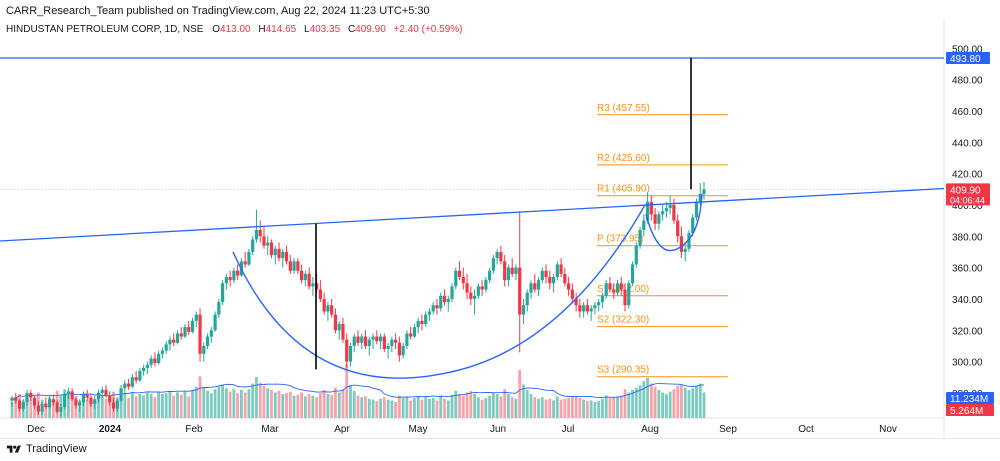 The height and width of the screenshot is (461, 1000). Describe the element at coordinates (262, 29) in the screenshot. I see `high-label: H` at that location.